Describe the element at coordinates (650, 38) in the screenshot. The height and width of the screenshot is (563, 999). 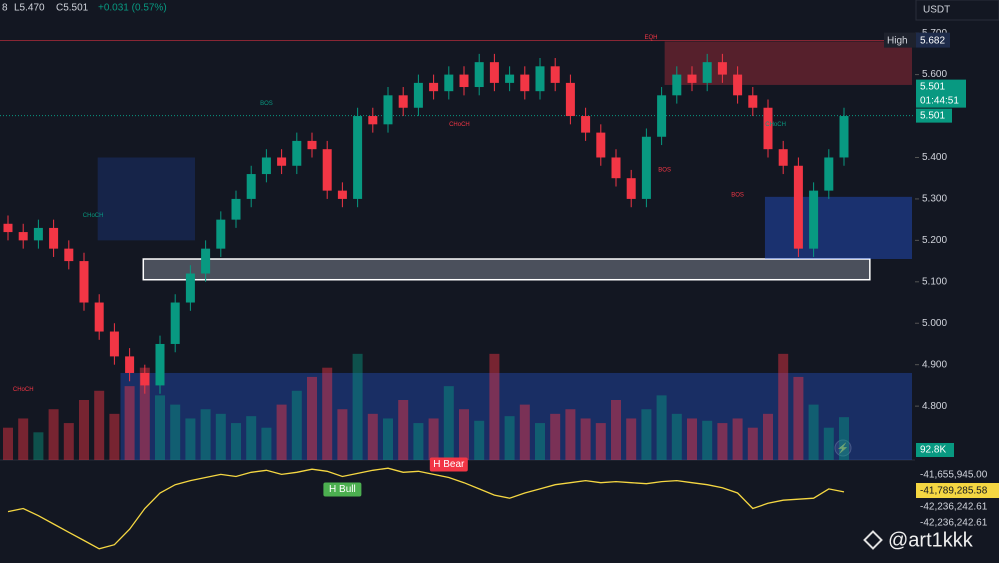
I see `structure-label: EQH` at that location.